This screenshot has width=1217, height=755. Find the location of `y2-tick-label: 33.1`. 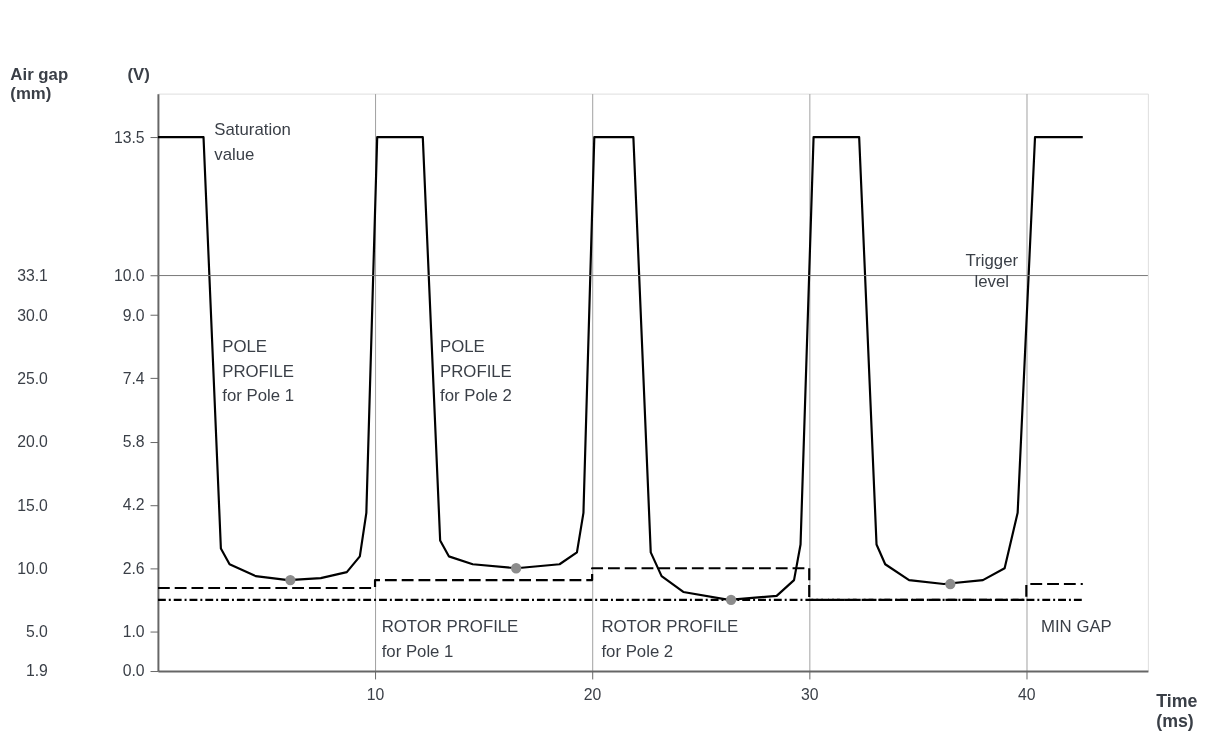

y2-tick-label: 33.1 is located at coordinates (32, 276).